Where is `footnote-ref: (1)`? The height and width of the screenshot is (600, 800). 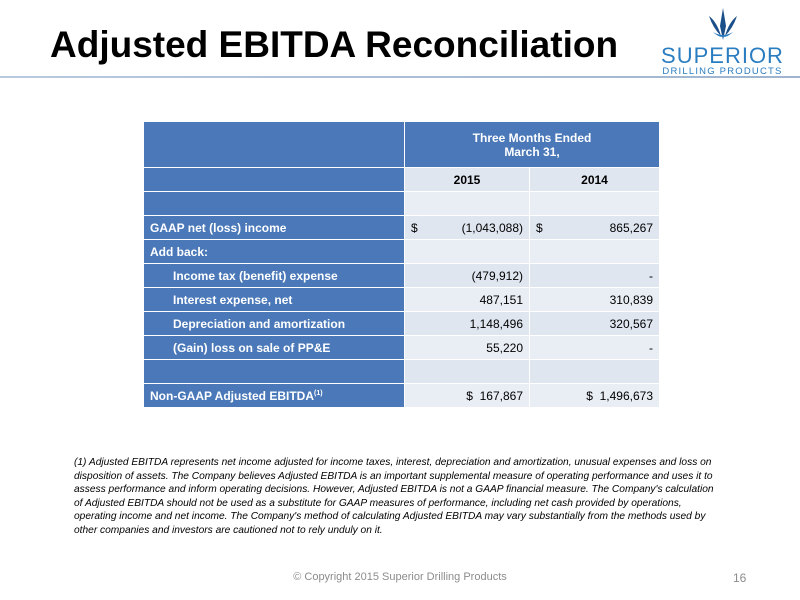
footnote-ref: (1) is located at coordinates (318, 393).